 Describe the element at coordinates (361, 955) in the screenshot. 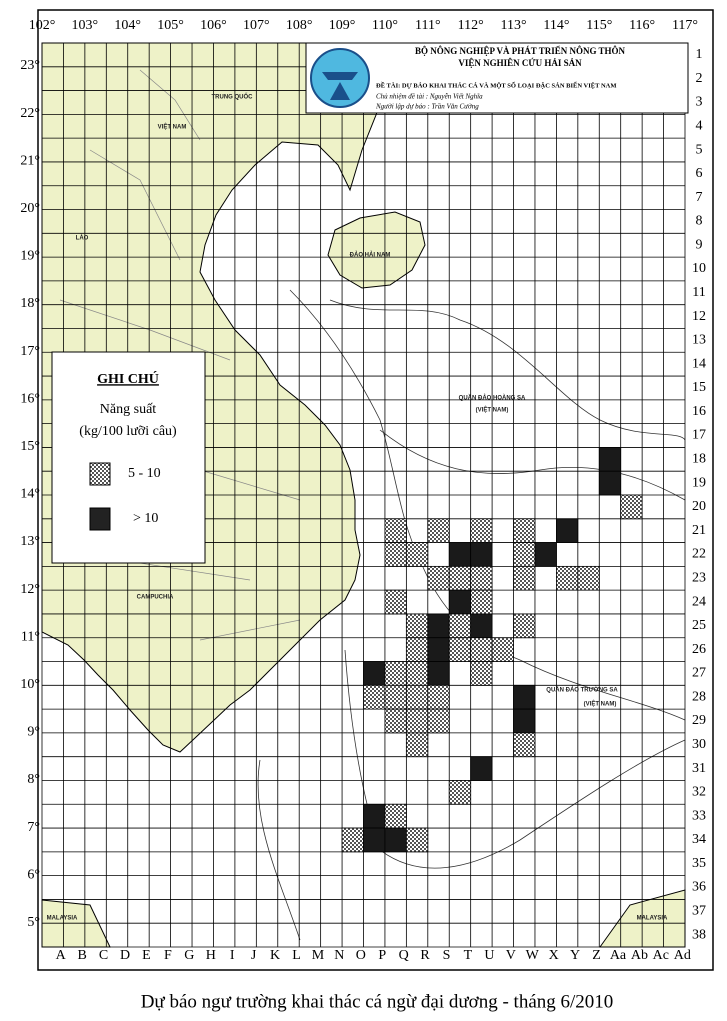

I see `column-label: O` at that location.